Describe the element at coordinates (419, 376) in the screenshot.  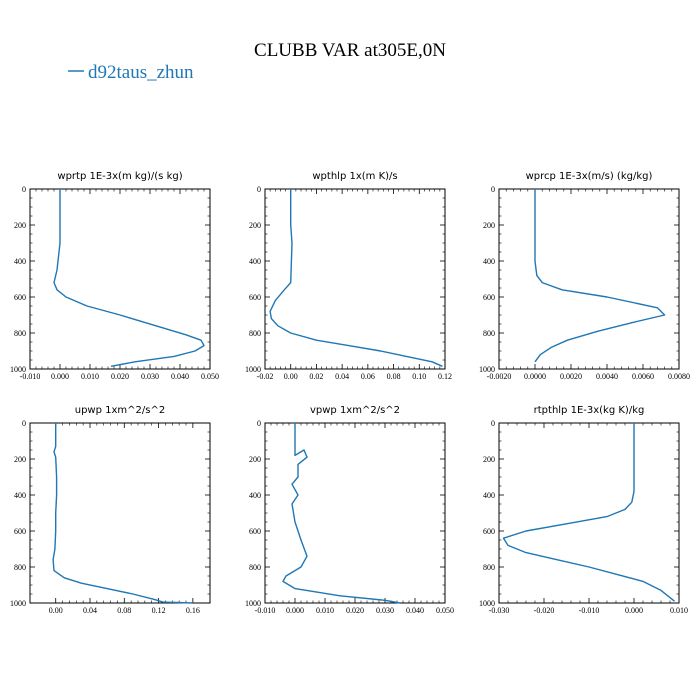
I see `x-tick-label: 0.10` at that location.